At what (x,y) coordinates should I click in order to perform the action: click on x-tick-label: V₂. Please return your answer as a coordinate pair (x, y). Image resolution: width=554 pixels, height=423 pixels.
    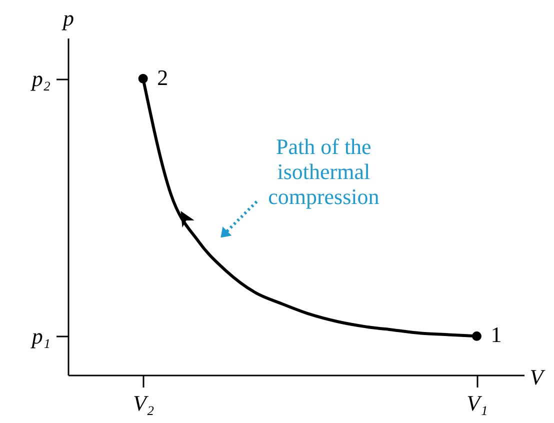
    Looking at the image, I should click on (143, 403).